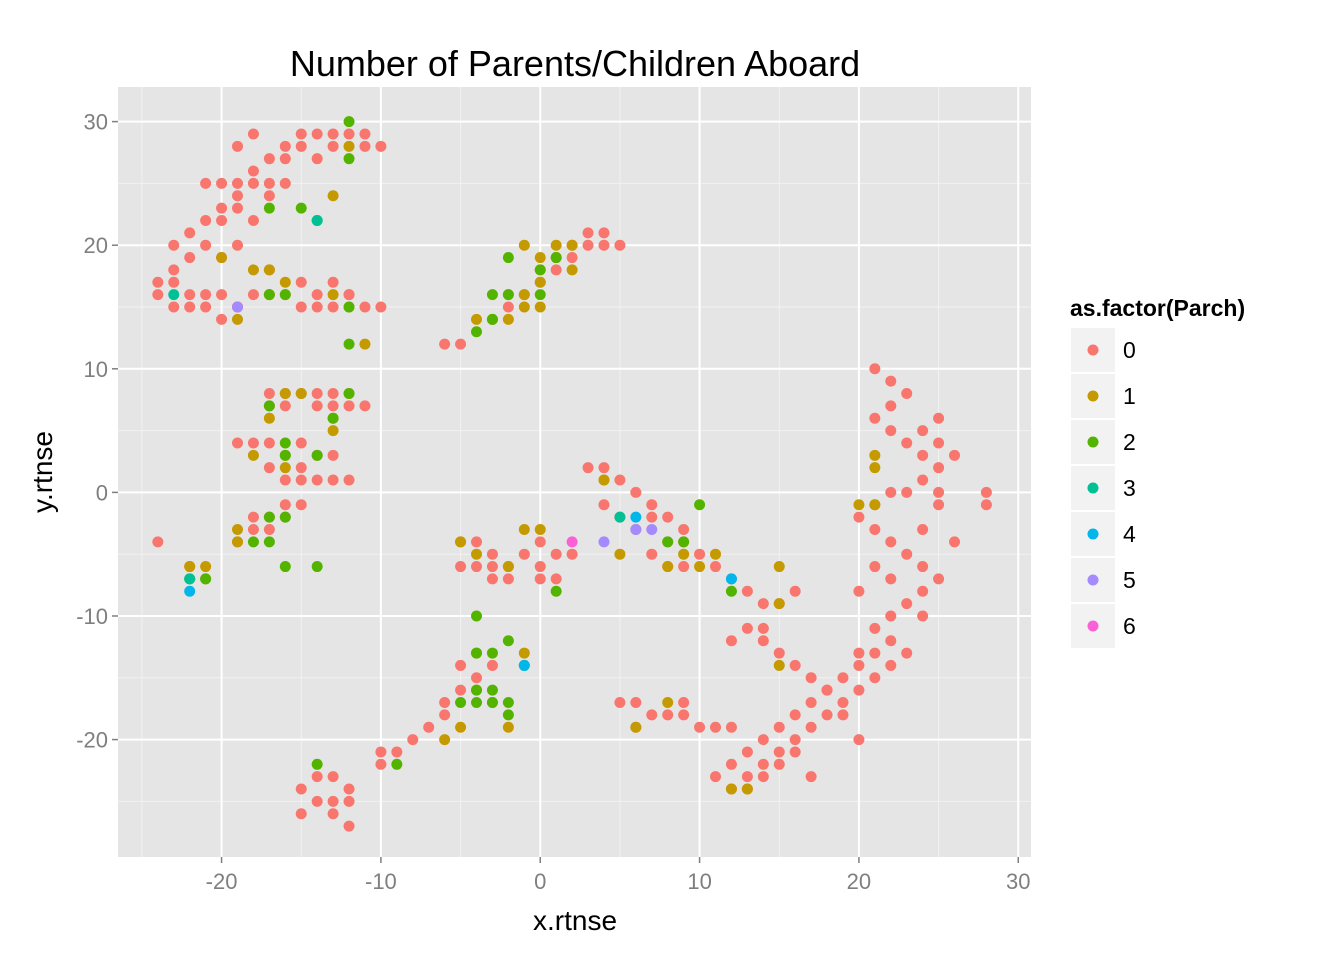  I want to click on legend-title: as.factor(Parch), so click(1157, 308).